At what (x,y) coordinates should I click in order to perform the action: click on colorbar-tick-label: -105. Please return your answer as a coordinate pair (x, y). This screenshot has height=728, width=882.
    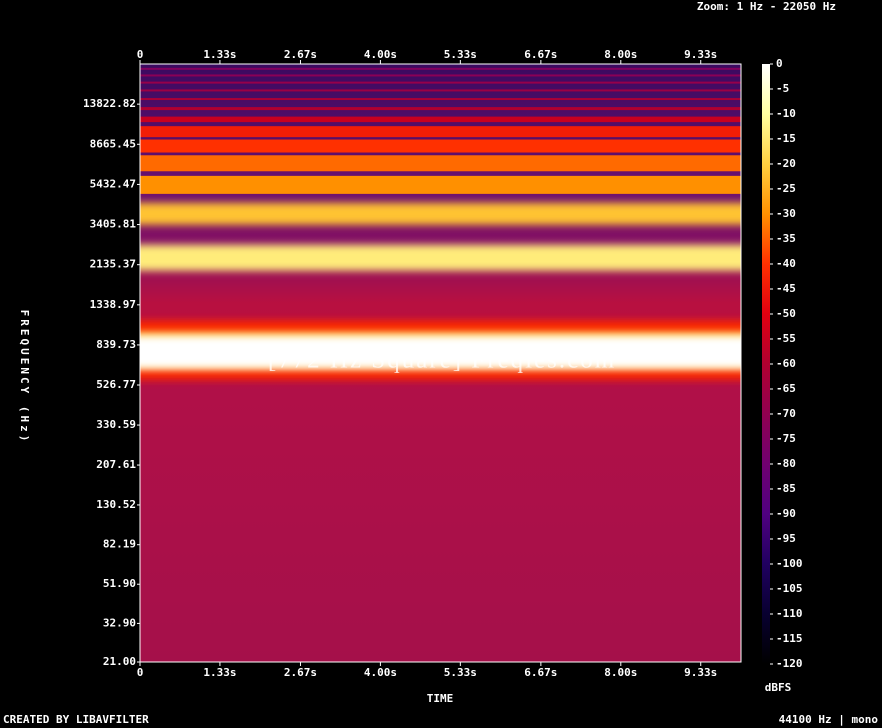
    Looking at the image, I should click on (789, 588).